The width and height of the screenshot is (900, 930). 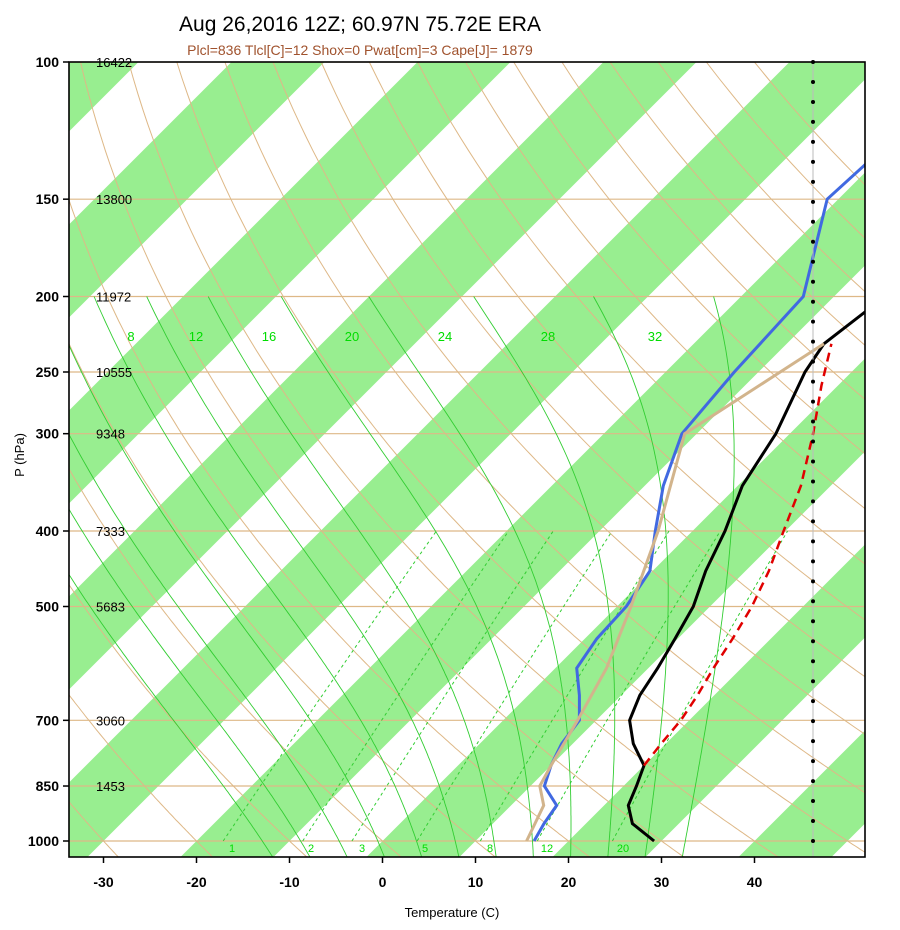 What do you see at coordinates (569, 882) in the screenshot?
I see `x-tick-label: 20` at bounding box center [569, 882].